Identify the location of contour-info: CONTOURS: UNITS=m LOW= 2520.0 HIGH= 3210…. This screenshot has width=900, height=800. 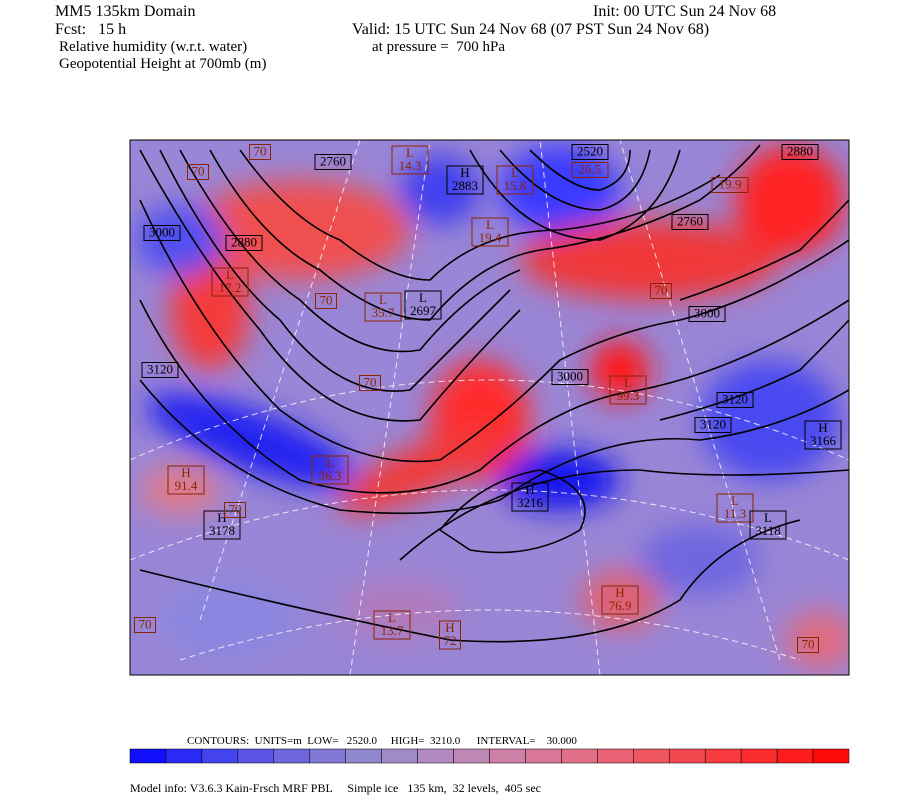
(382, 741).